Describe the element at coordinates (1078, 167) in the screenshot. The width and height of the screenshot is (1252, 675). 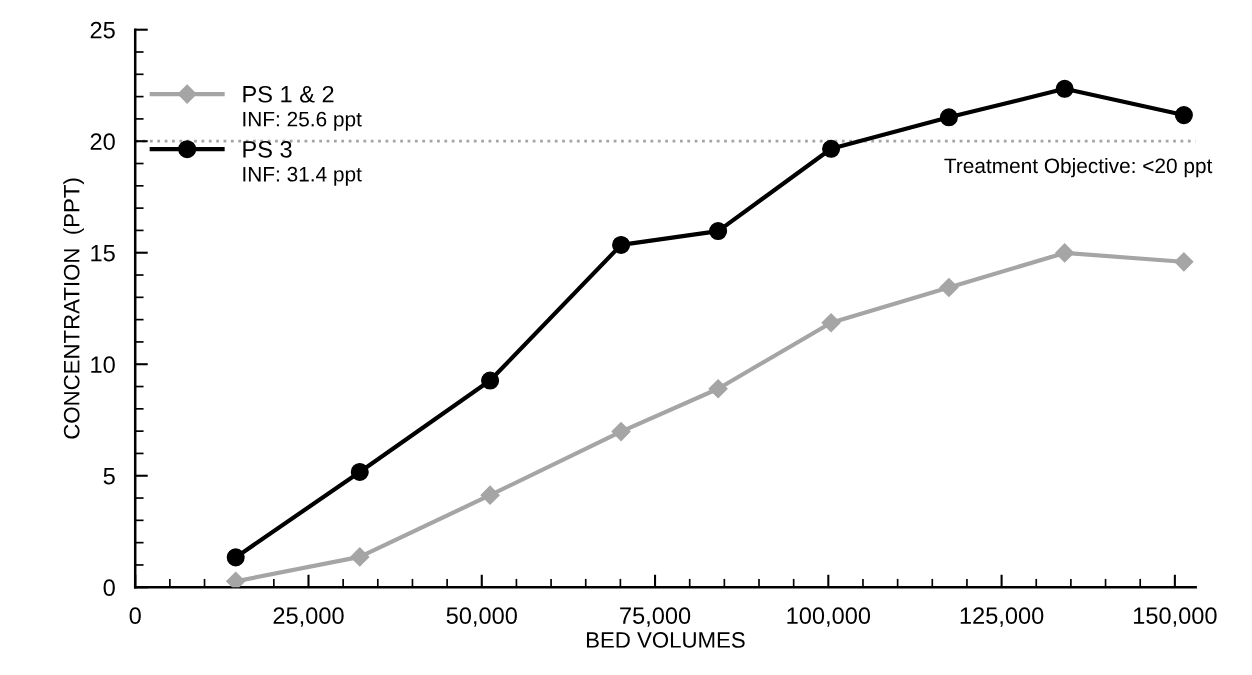
I see `ref-line-label: Treatment Objective: <20 ppt` at that location.